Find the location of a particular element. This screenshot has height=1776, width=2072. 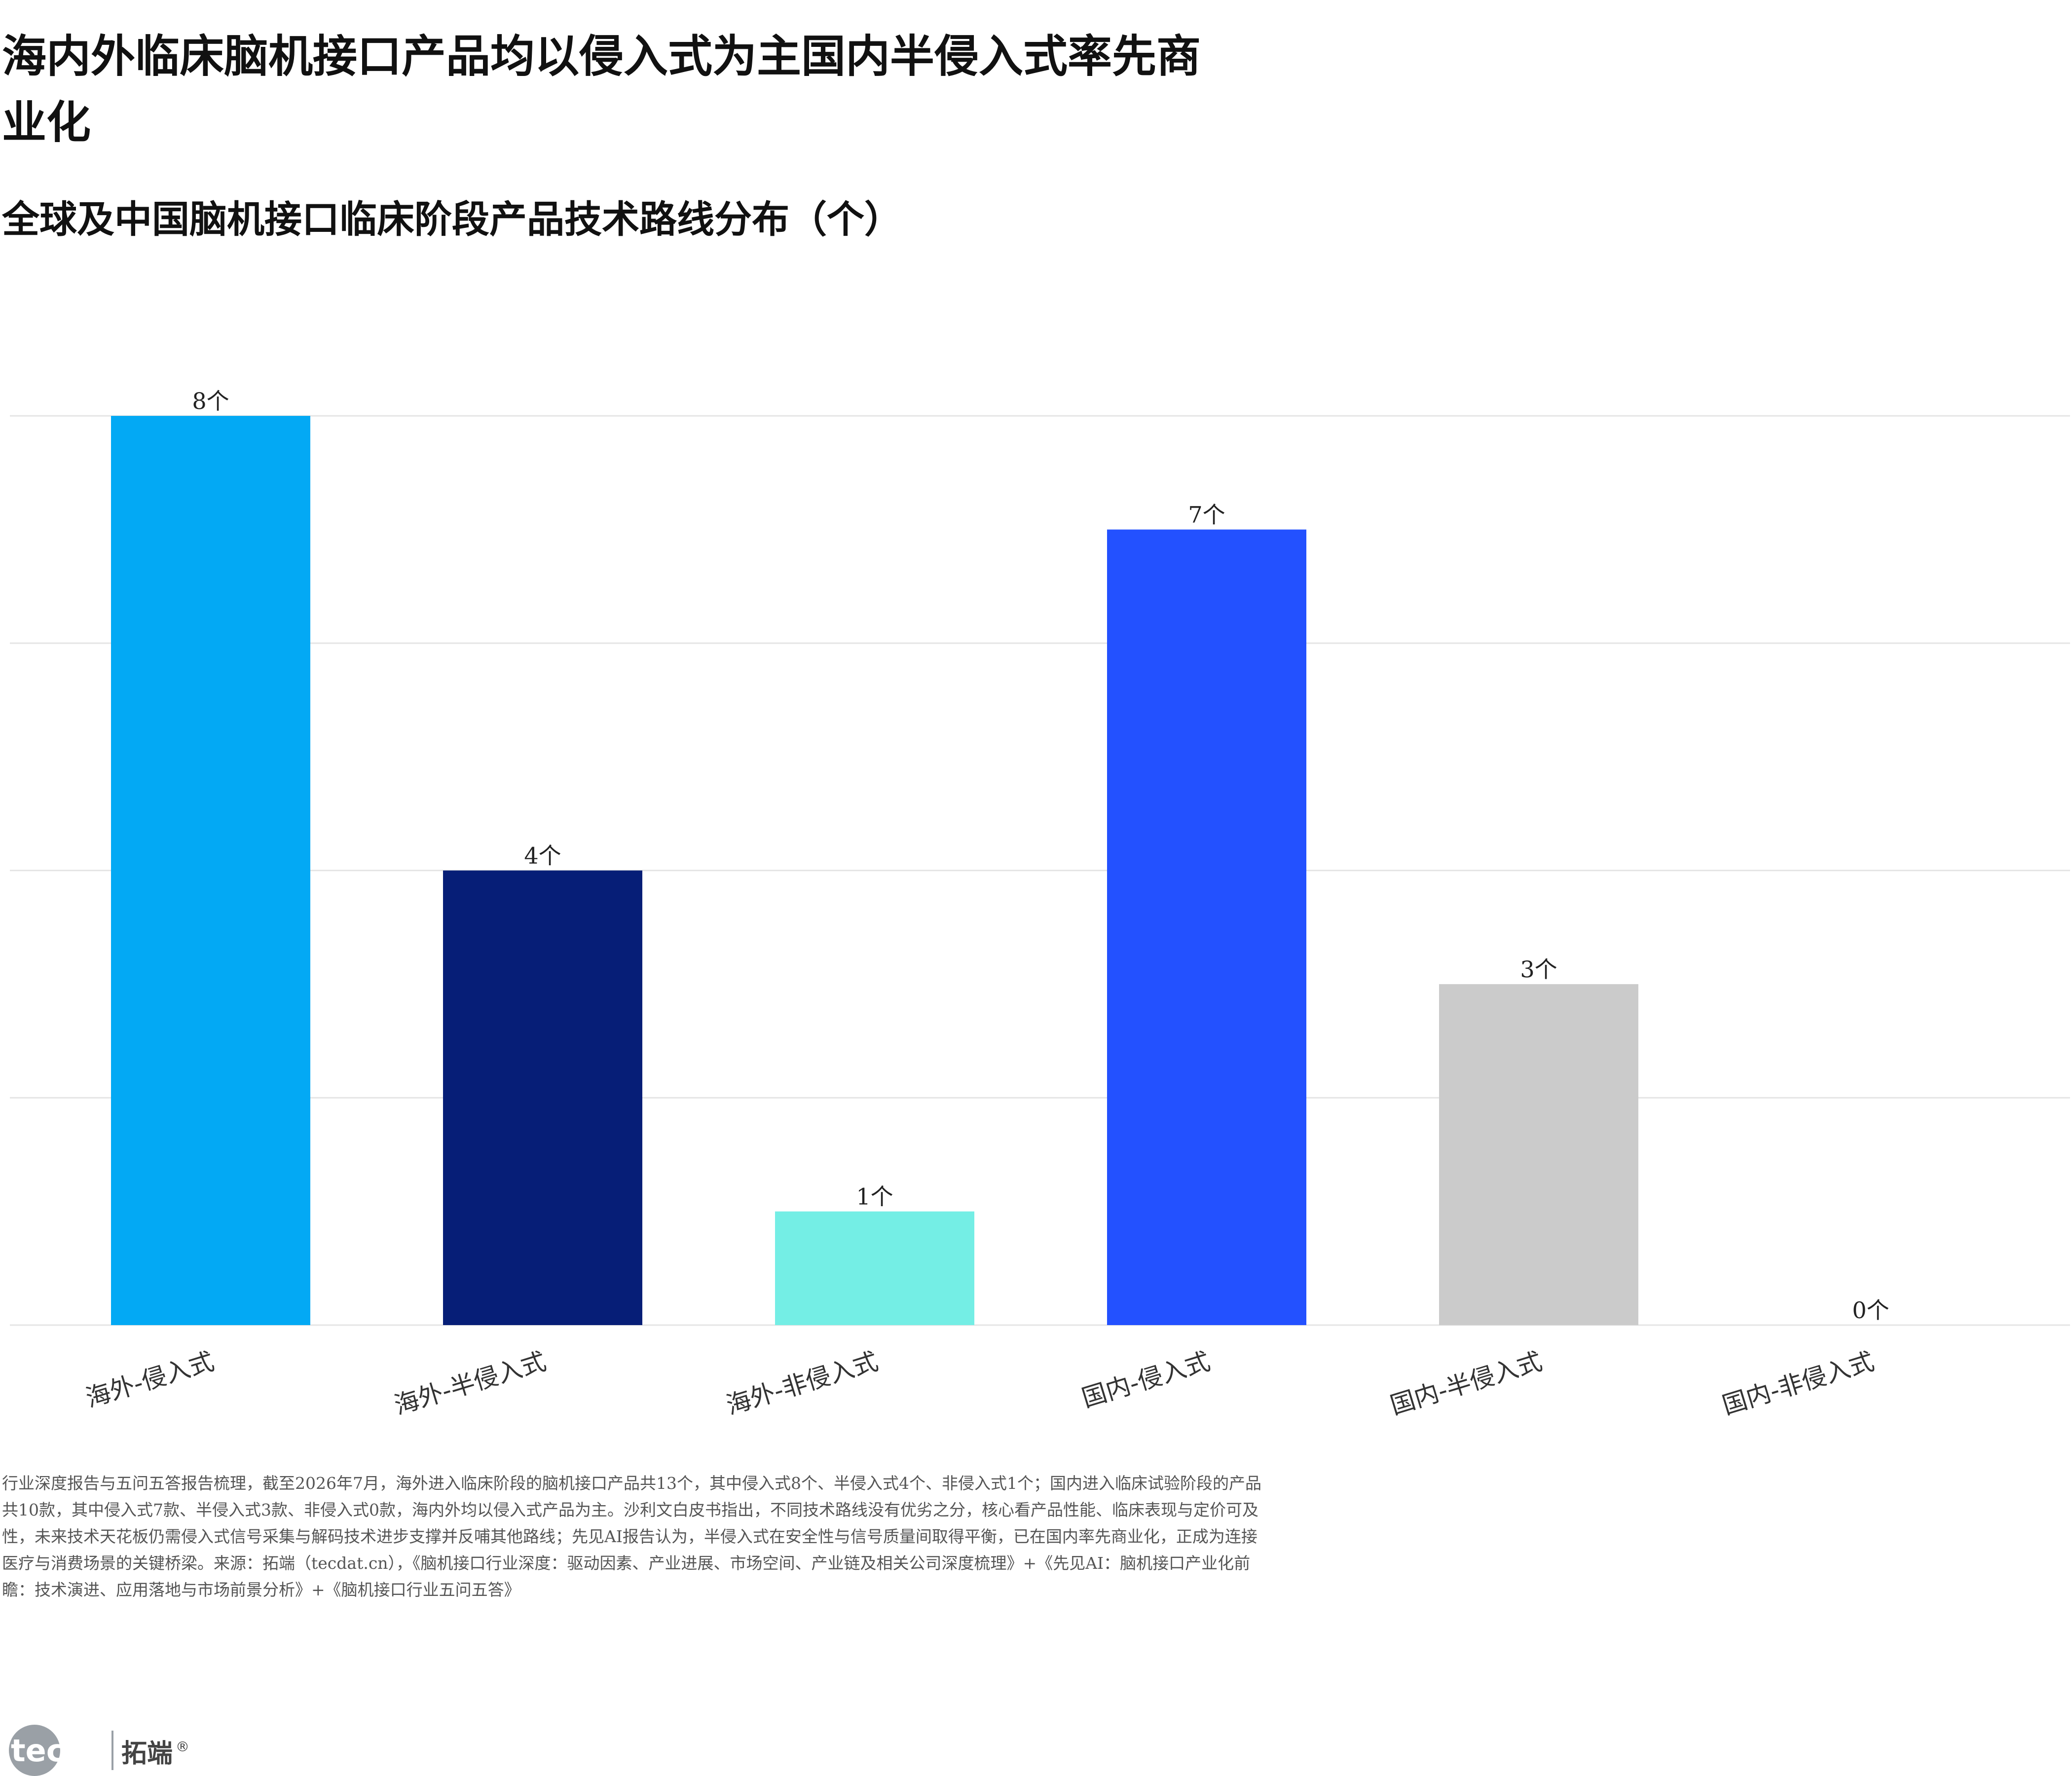

logo-text-en: tecdat is located at coordinates (66, 1751).